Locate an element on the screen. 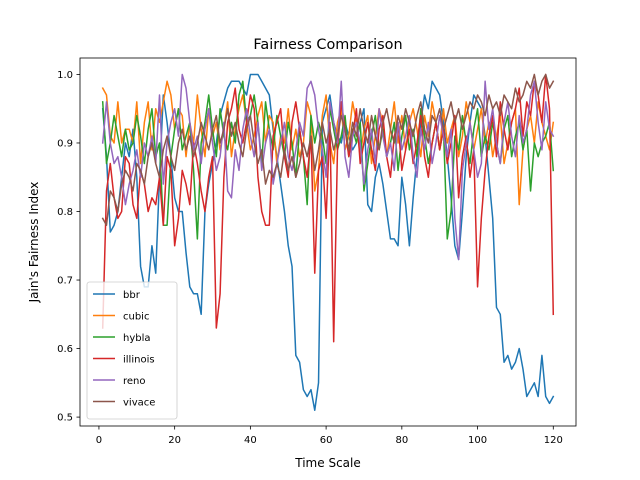  x-tick-label: 100 is located at coordinates (477, 440).